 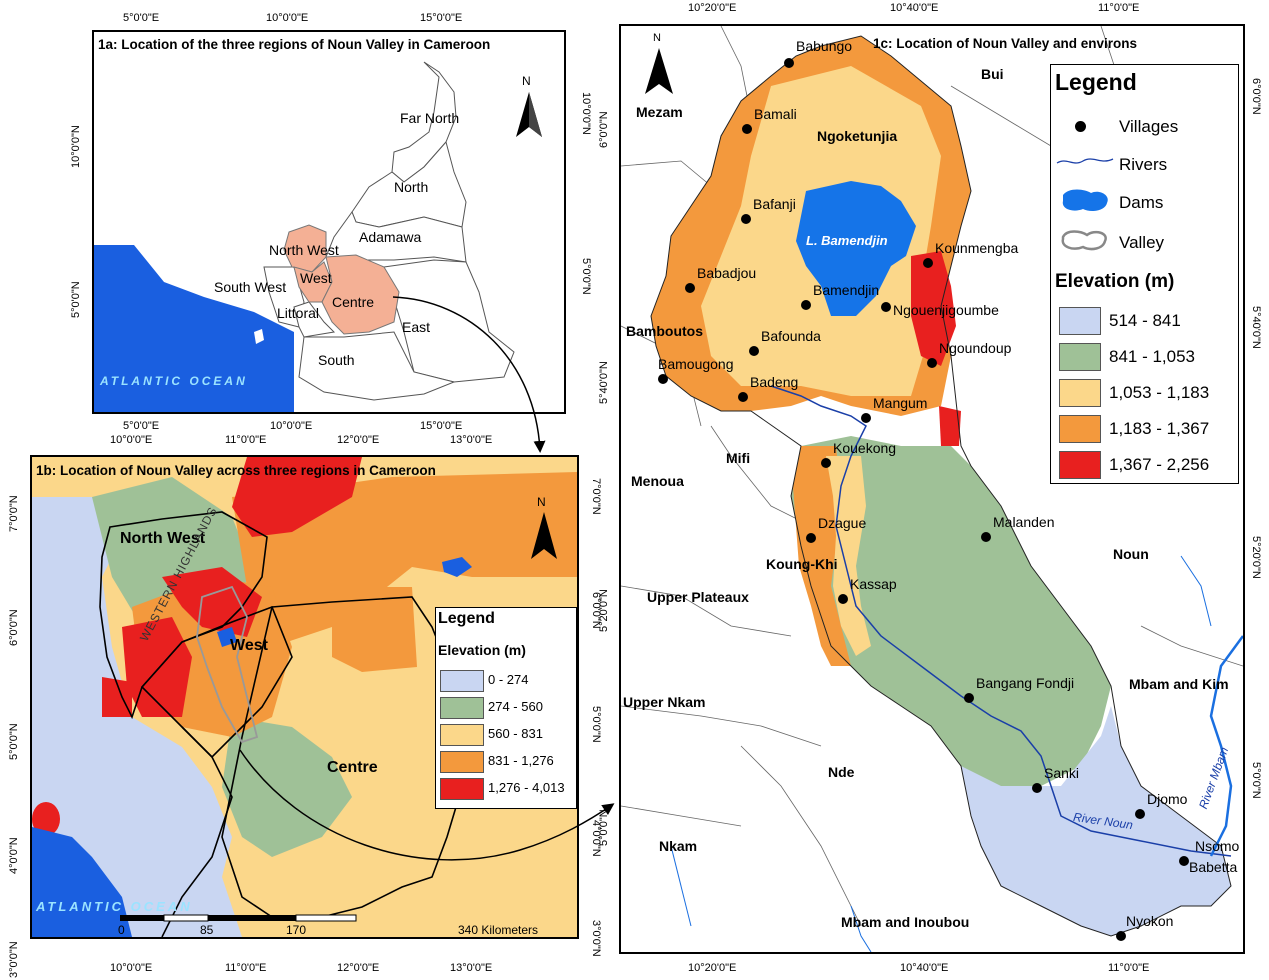 What do you see at coordinates (131, 968) in the screenshot?
I see `bottom-coord-b-1: 10°0'0"E` at bounding box center [131, 968].